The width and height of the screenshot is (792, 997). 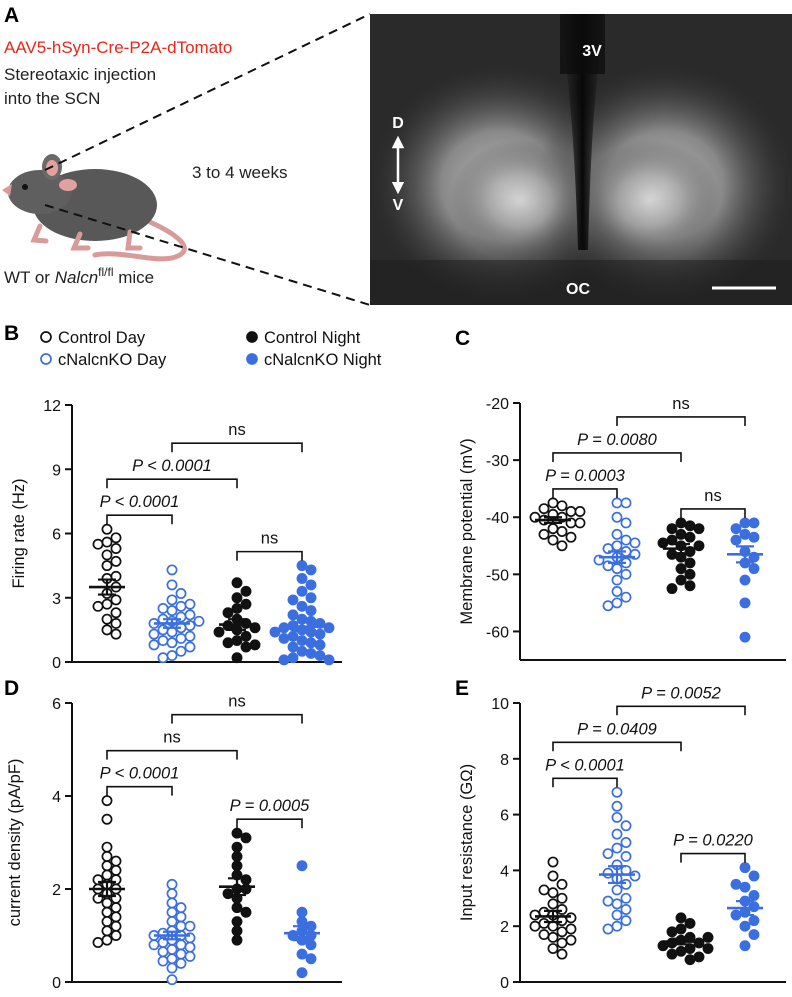 What do you see at coordinates (15, 843) in the screenshot?
I see `y-axis-title: current density (pA/pF)` at bounding box center [15, 843].